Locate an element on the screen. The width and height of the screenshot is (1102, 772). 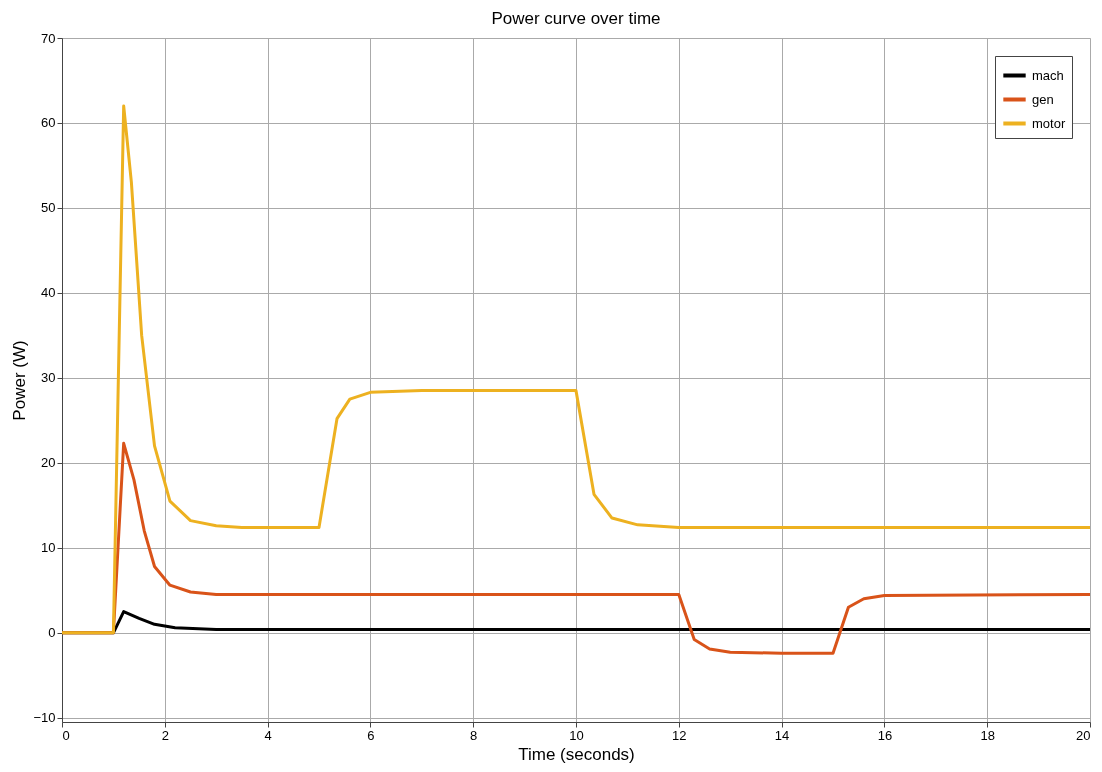
x-tick-label: 2 is located at coordinates (165, 735).